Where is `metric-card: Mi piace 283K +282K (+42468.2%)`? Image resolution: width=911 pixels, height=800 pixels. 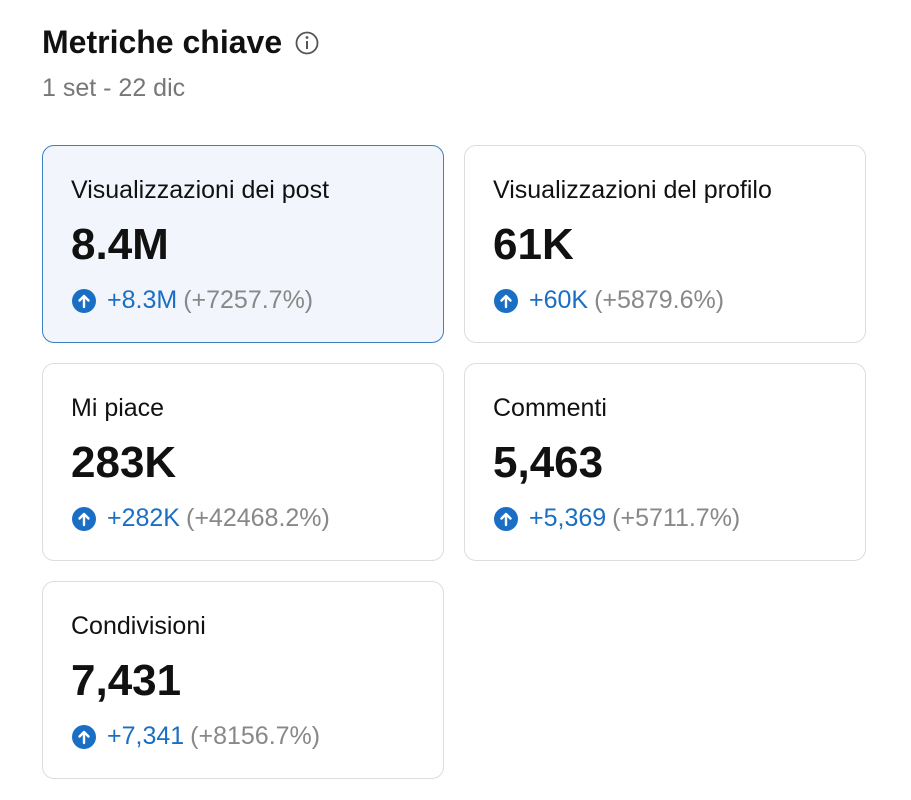
metric-card: Mi piace 283K +282K (+42468.2%) is located at coordinates (243, 462).